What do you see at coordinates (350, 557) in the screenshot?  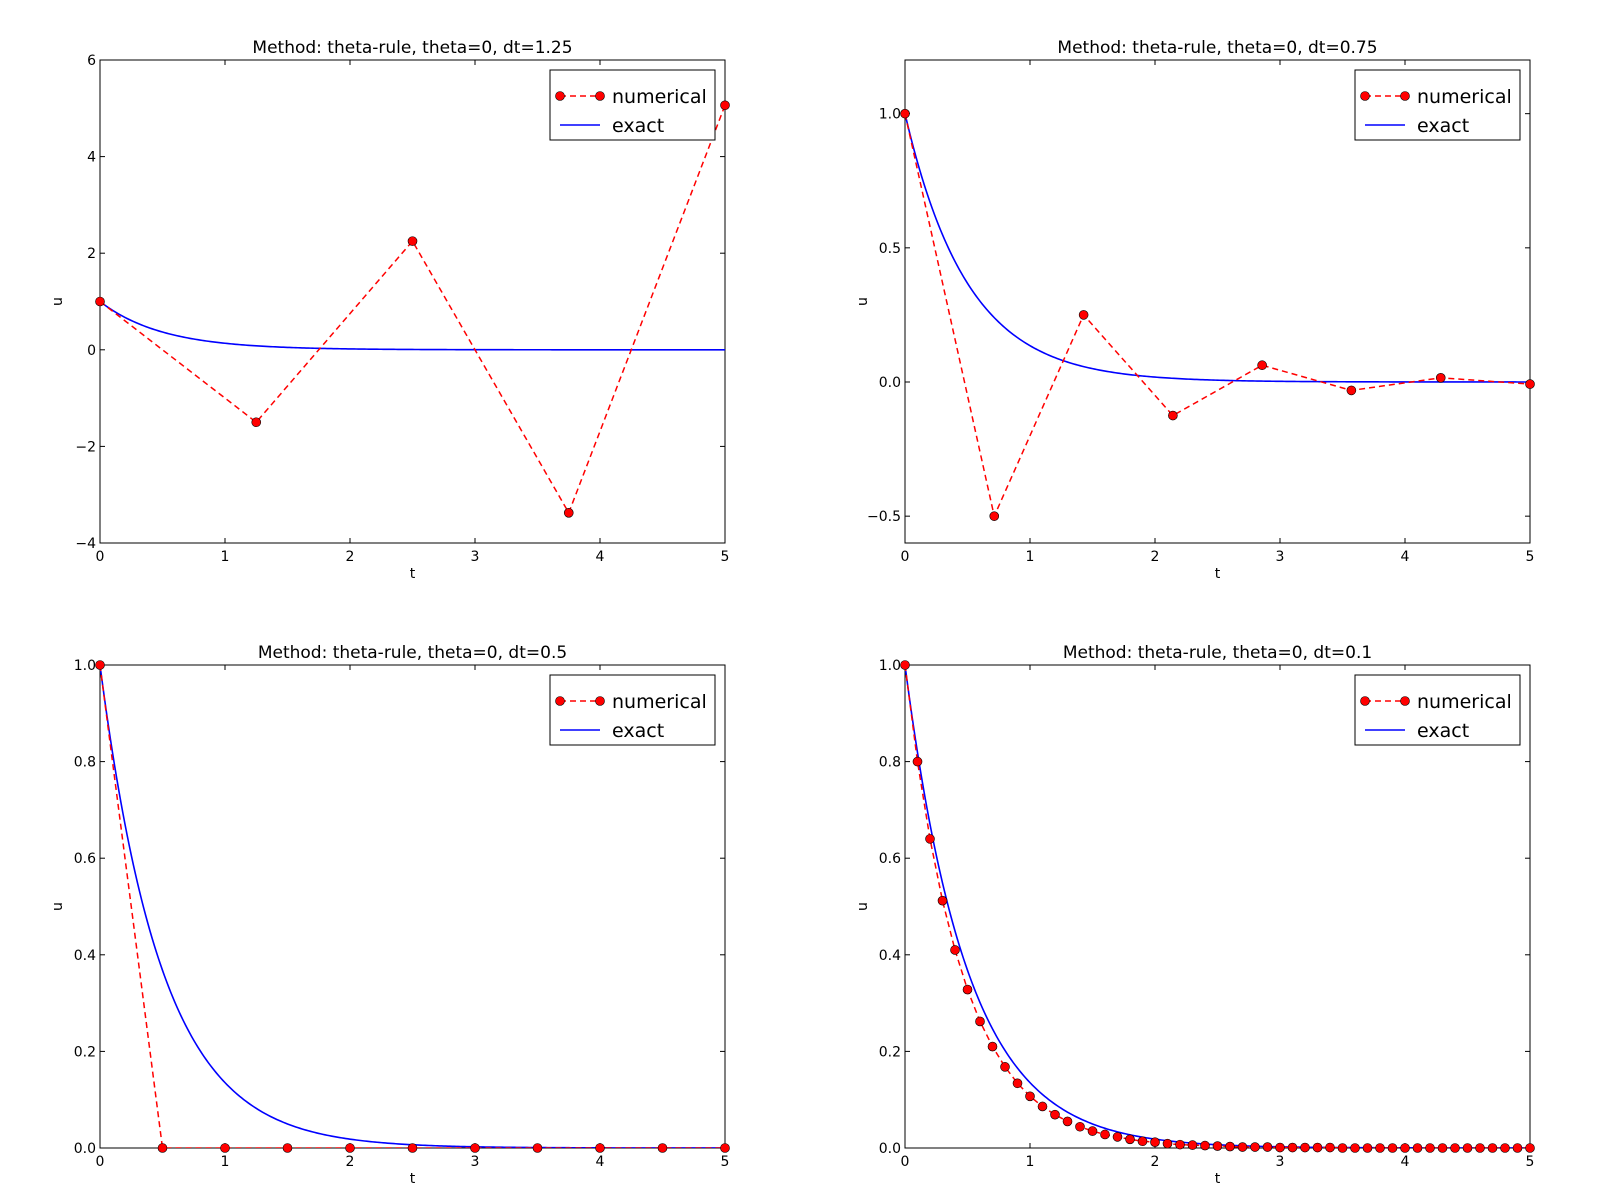 I see `x-tick-label: 2` at bounding box center [350, 557].